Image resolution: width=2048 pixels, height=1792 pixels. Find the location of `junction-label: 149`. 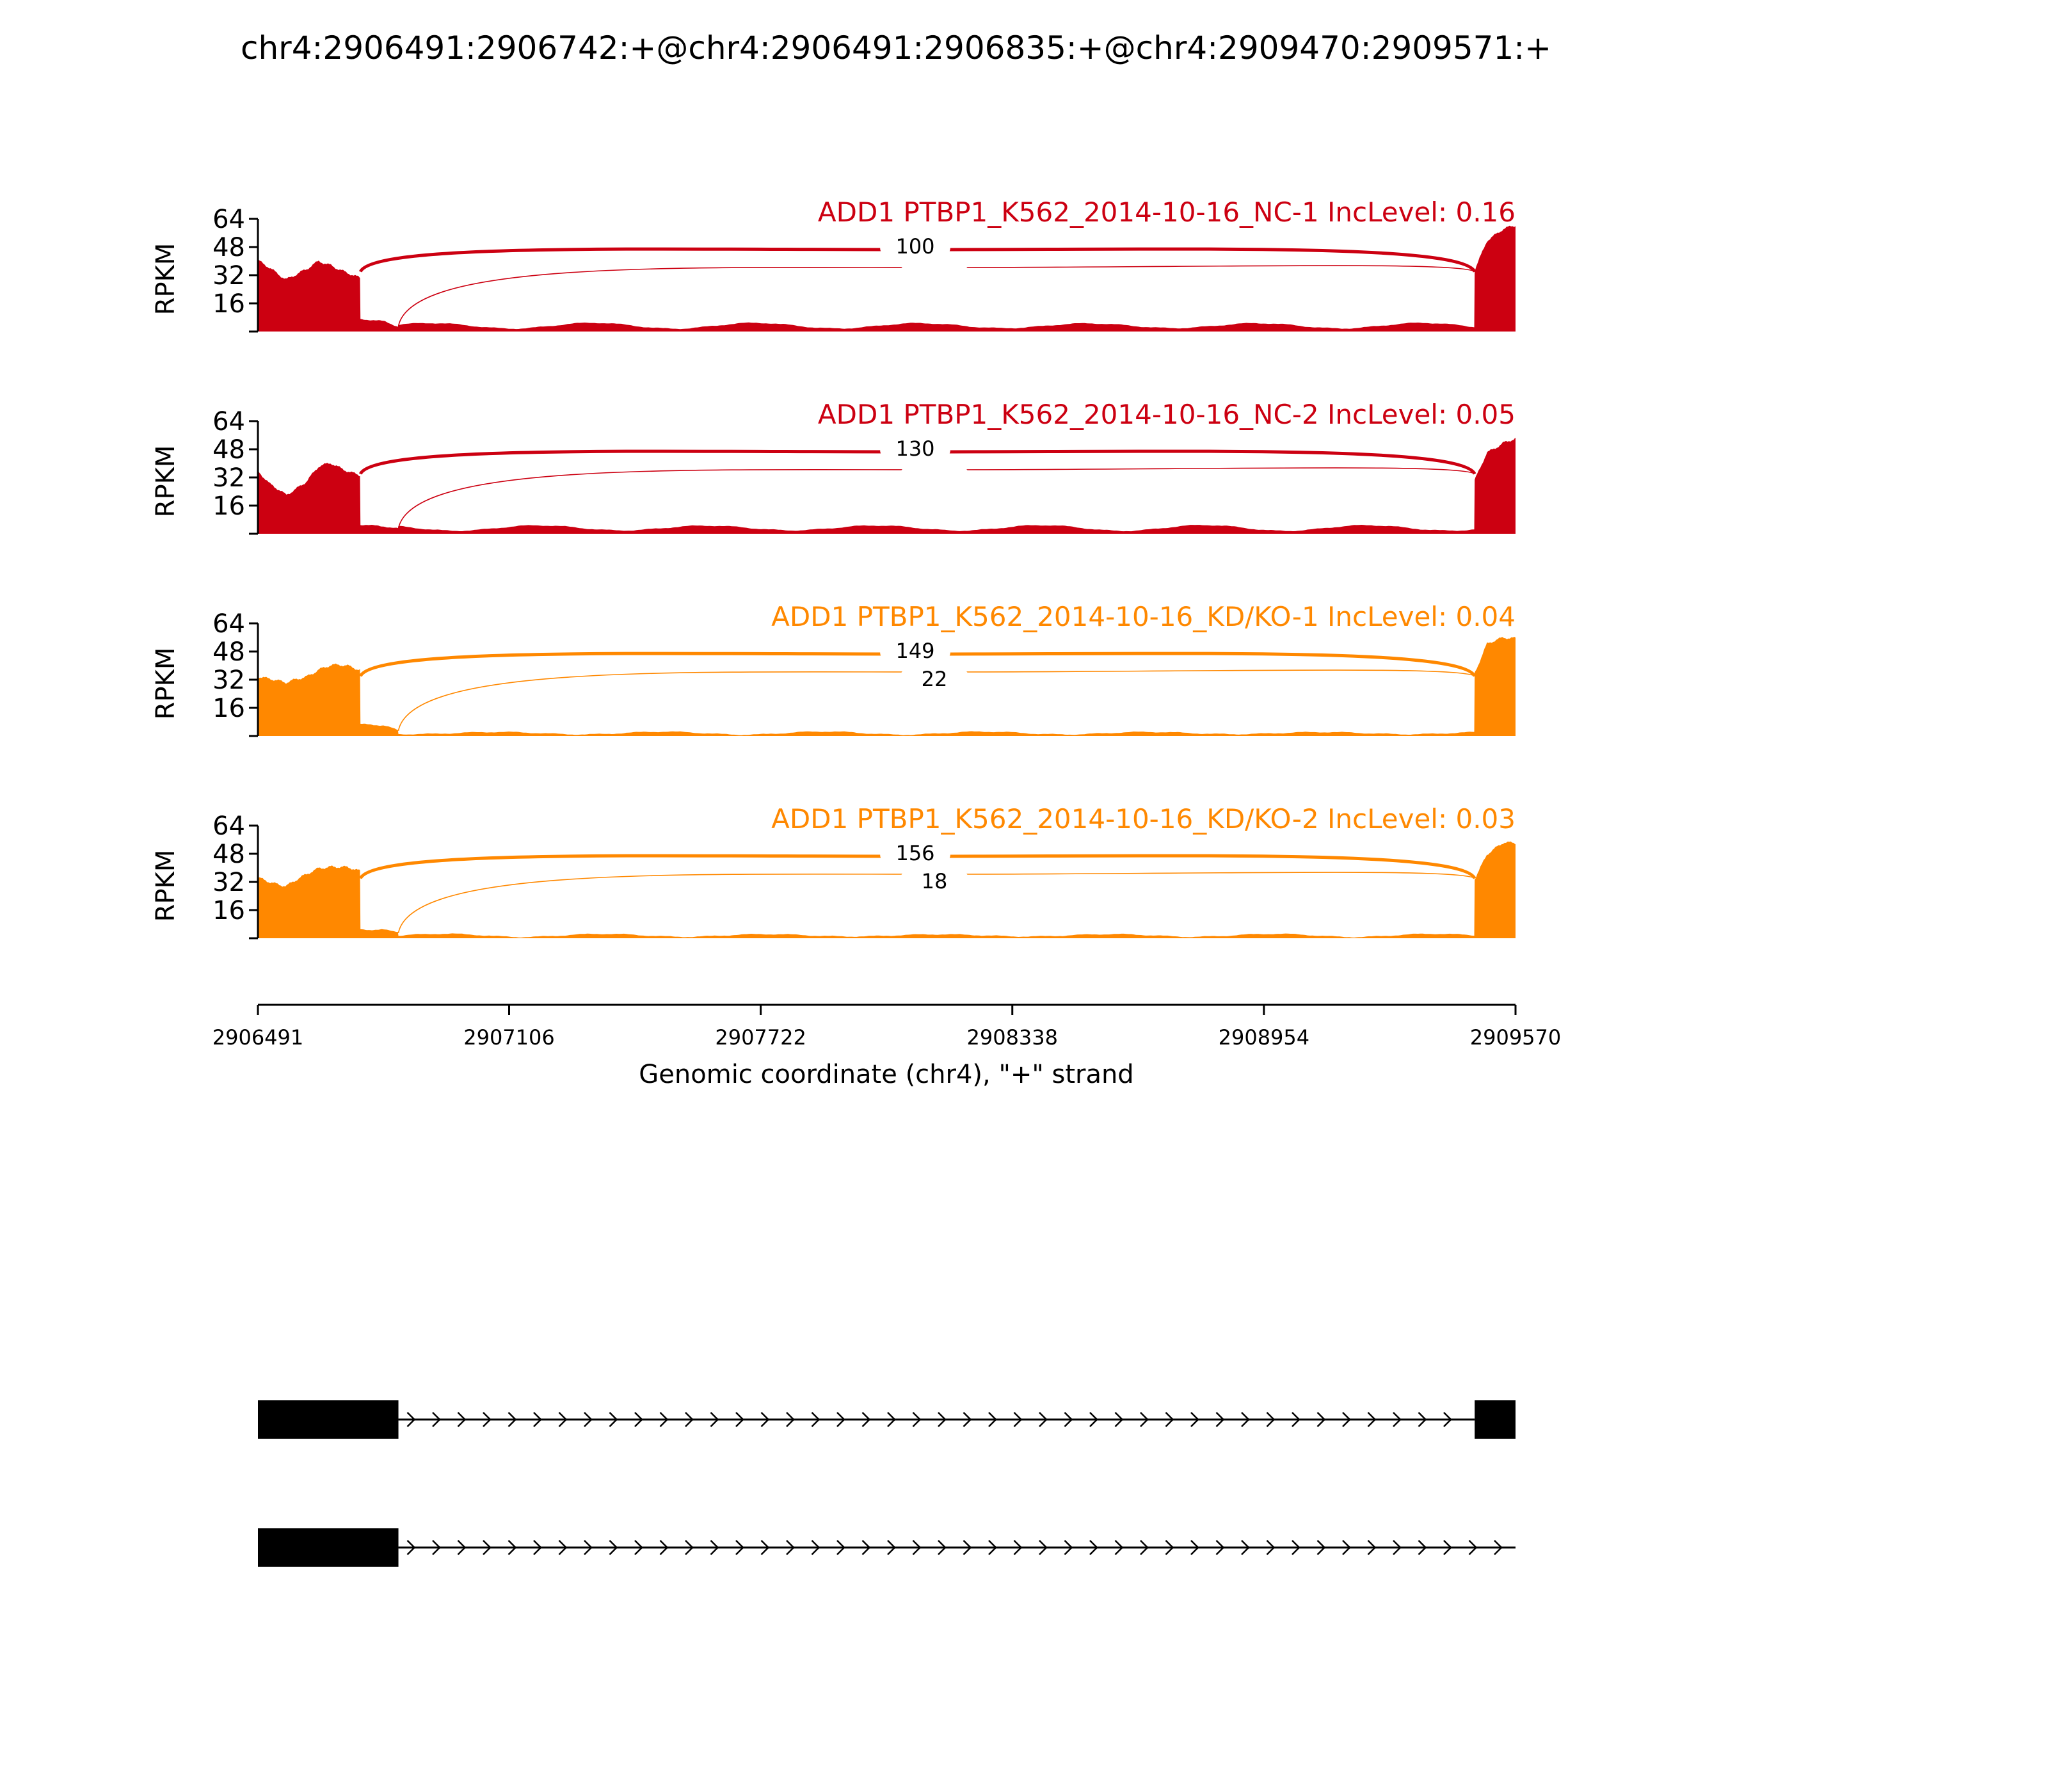

junction-label: 149 is located at coordinates (914, 651).